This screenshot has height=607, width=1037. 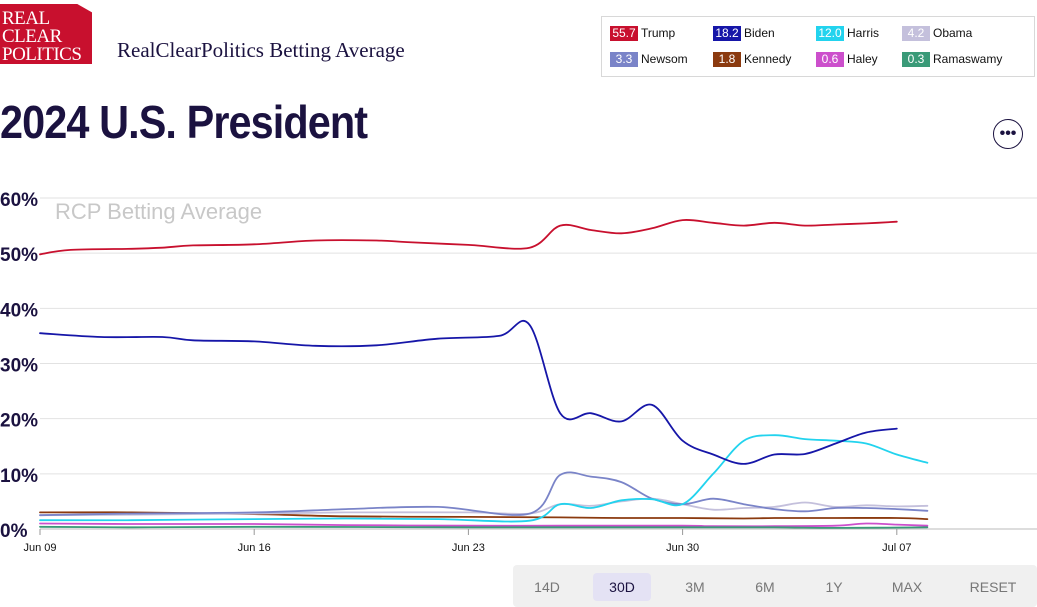 What do you see at coordinates (624, 33) in the screenshot?
I see `legend-value: 55.7` at bounding box center [624, 33].